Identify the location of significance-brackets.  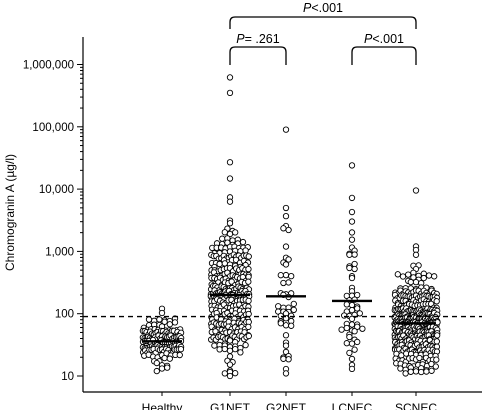
(323, 40).